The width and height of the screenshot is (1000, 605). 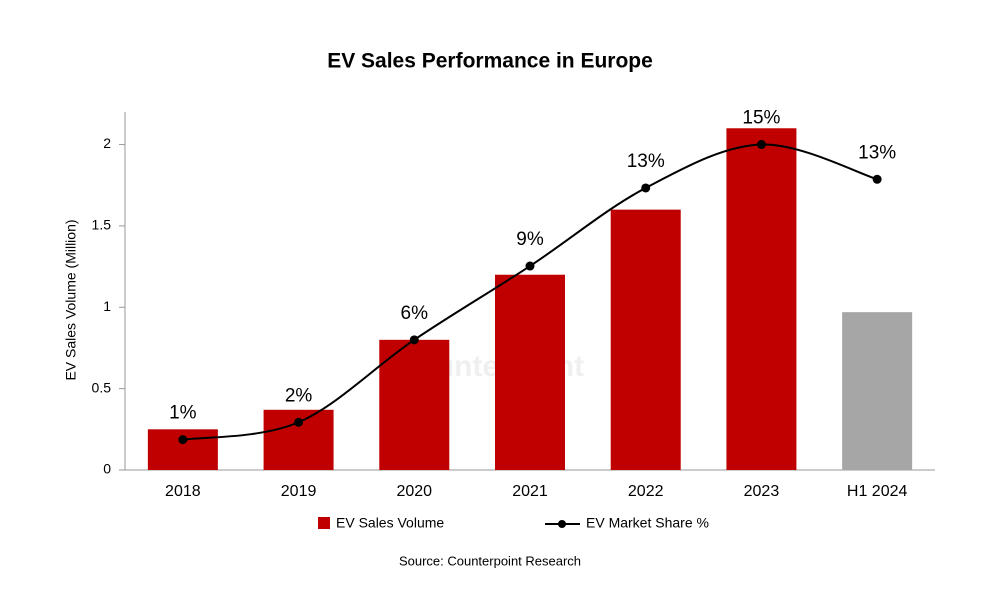 What do you see at coordinates (183, 413) in the screenshot?
I see `data-label: 1%` at bounding box center [183, 413].